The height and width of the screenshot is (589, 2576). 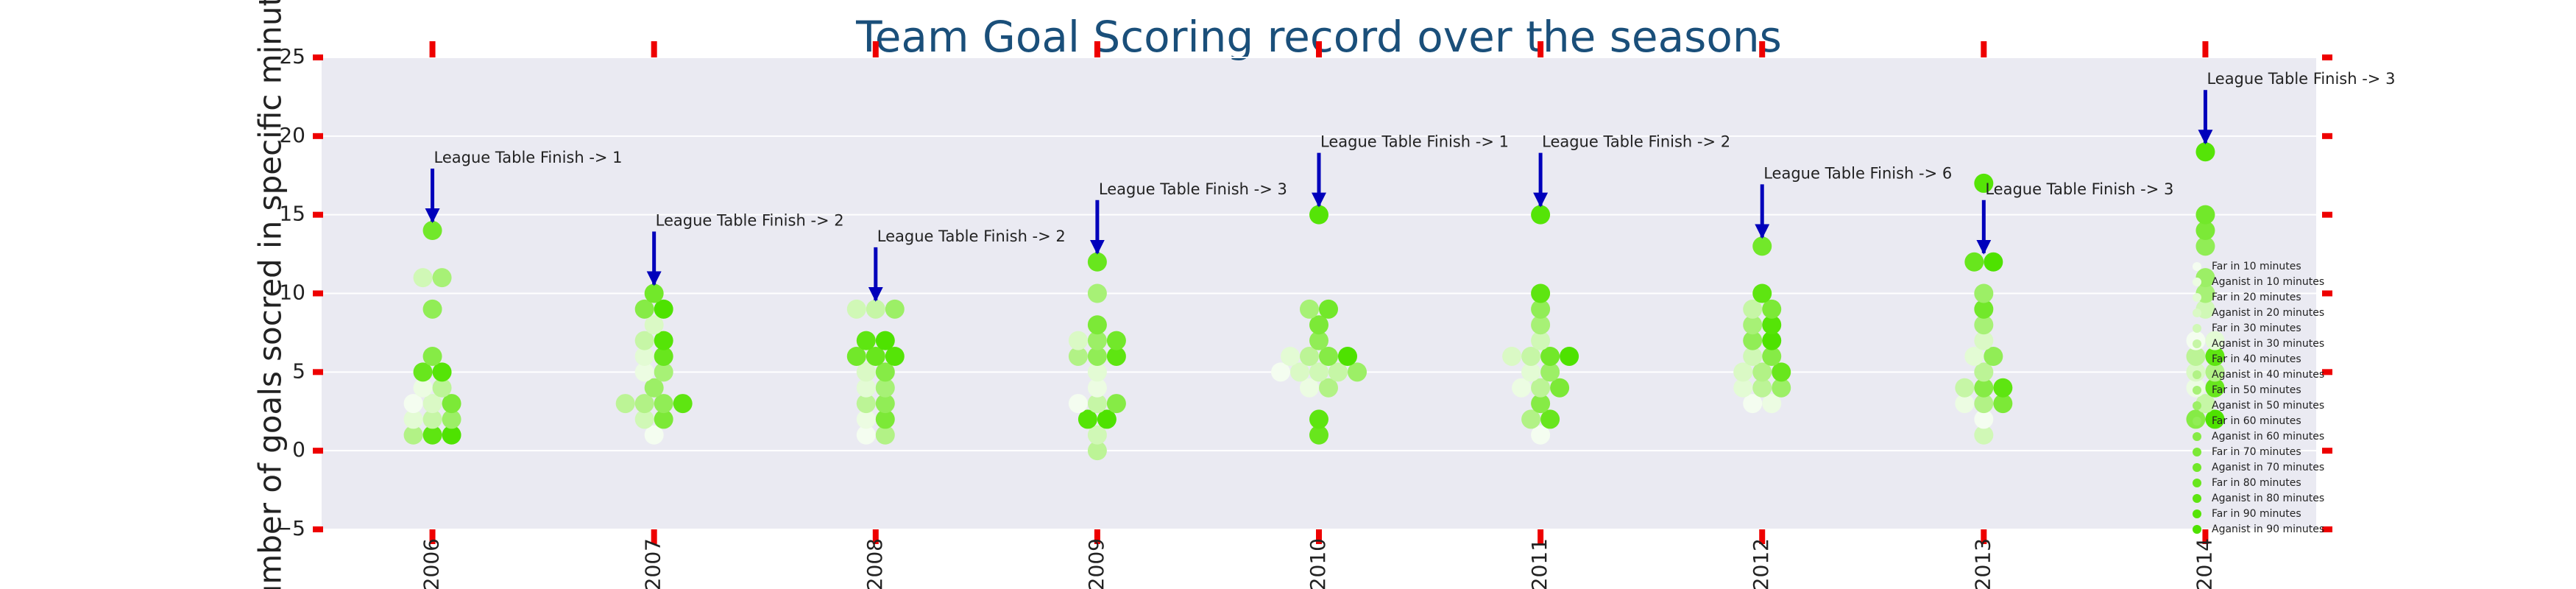 I want to click on x-tick-label: -2014, so click(x=2204, y=563).